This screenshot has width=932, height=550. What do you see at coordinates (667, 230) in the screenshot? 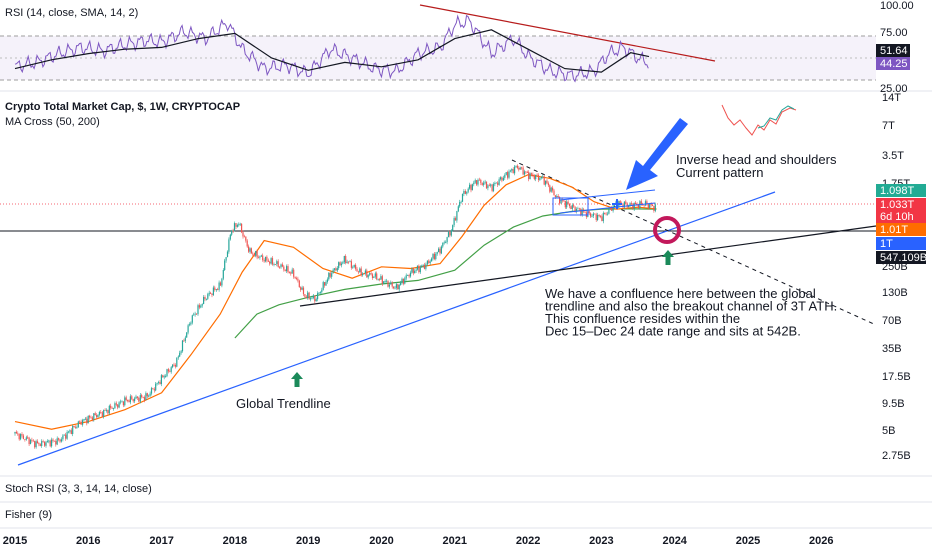
I see `confluence-circle-icon` at bounding box center [667, 230].